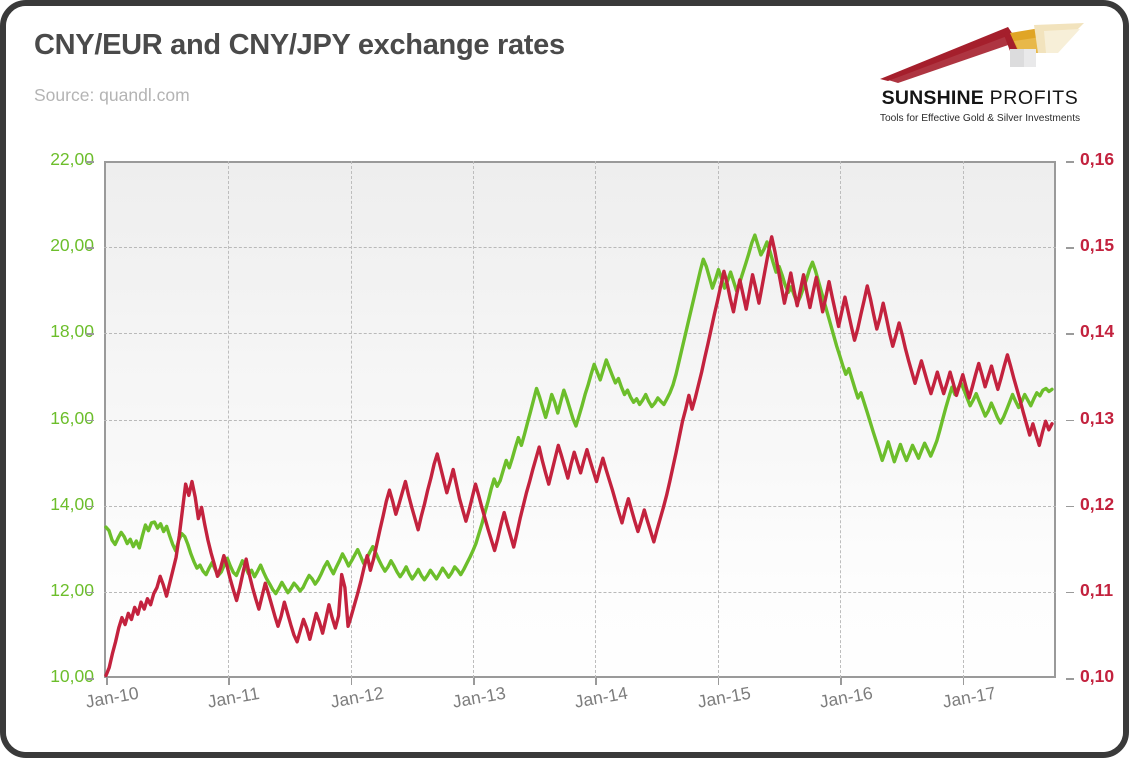 The image size is (1129, 758). Describe the element at coordinates (1097, 589) in the screenshot. I see `y-tick-label-right: 0,11` at that location.